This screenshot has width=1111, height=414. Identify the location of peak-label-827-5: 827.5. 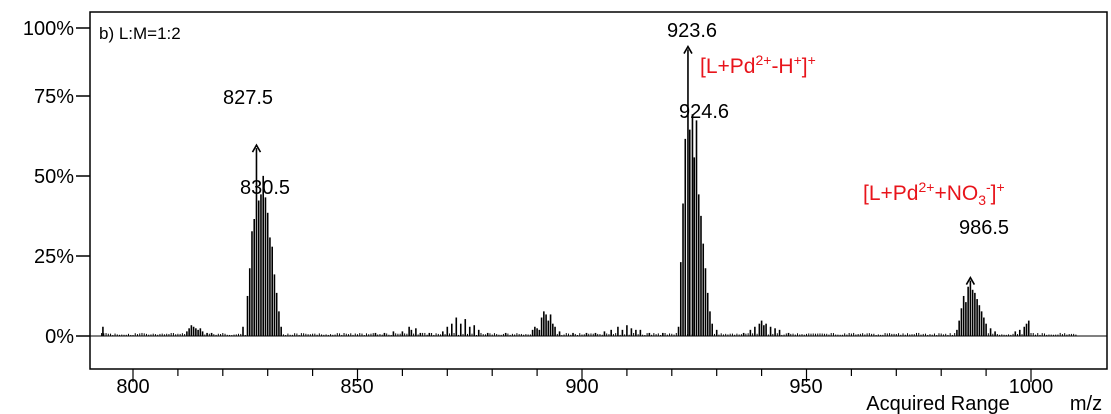
(248, 98).